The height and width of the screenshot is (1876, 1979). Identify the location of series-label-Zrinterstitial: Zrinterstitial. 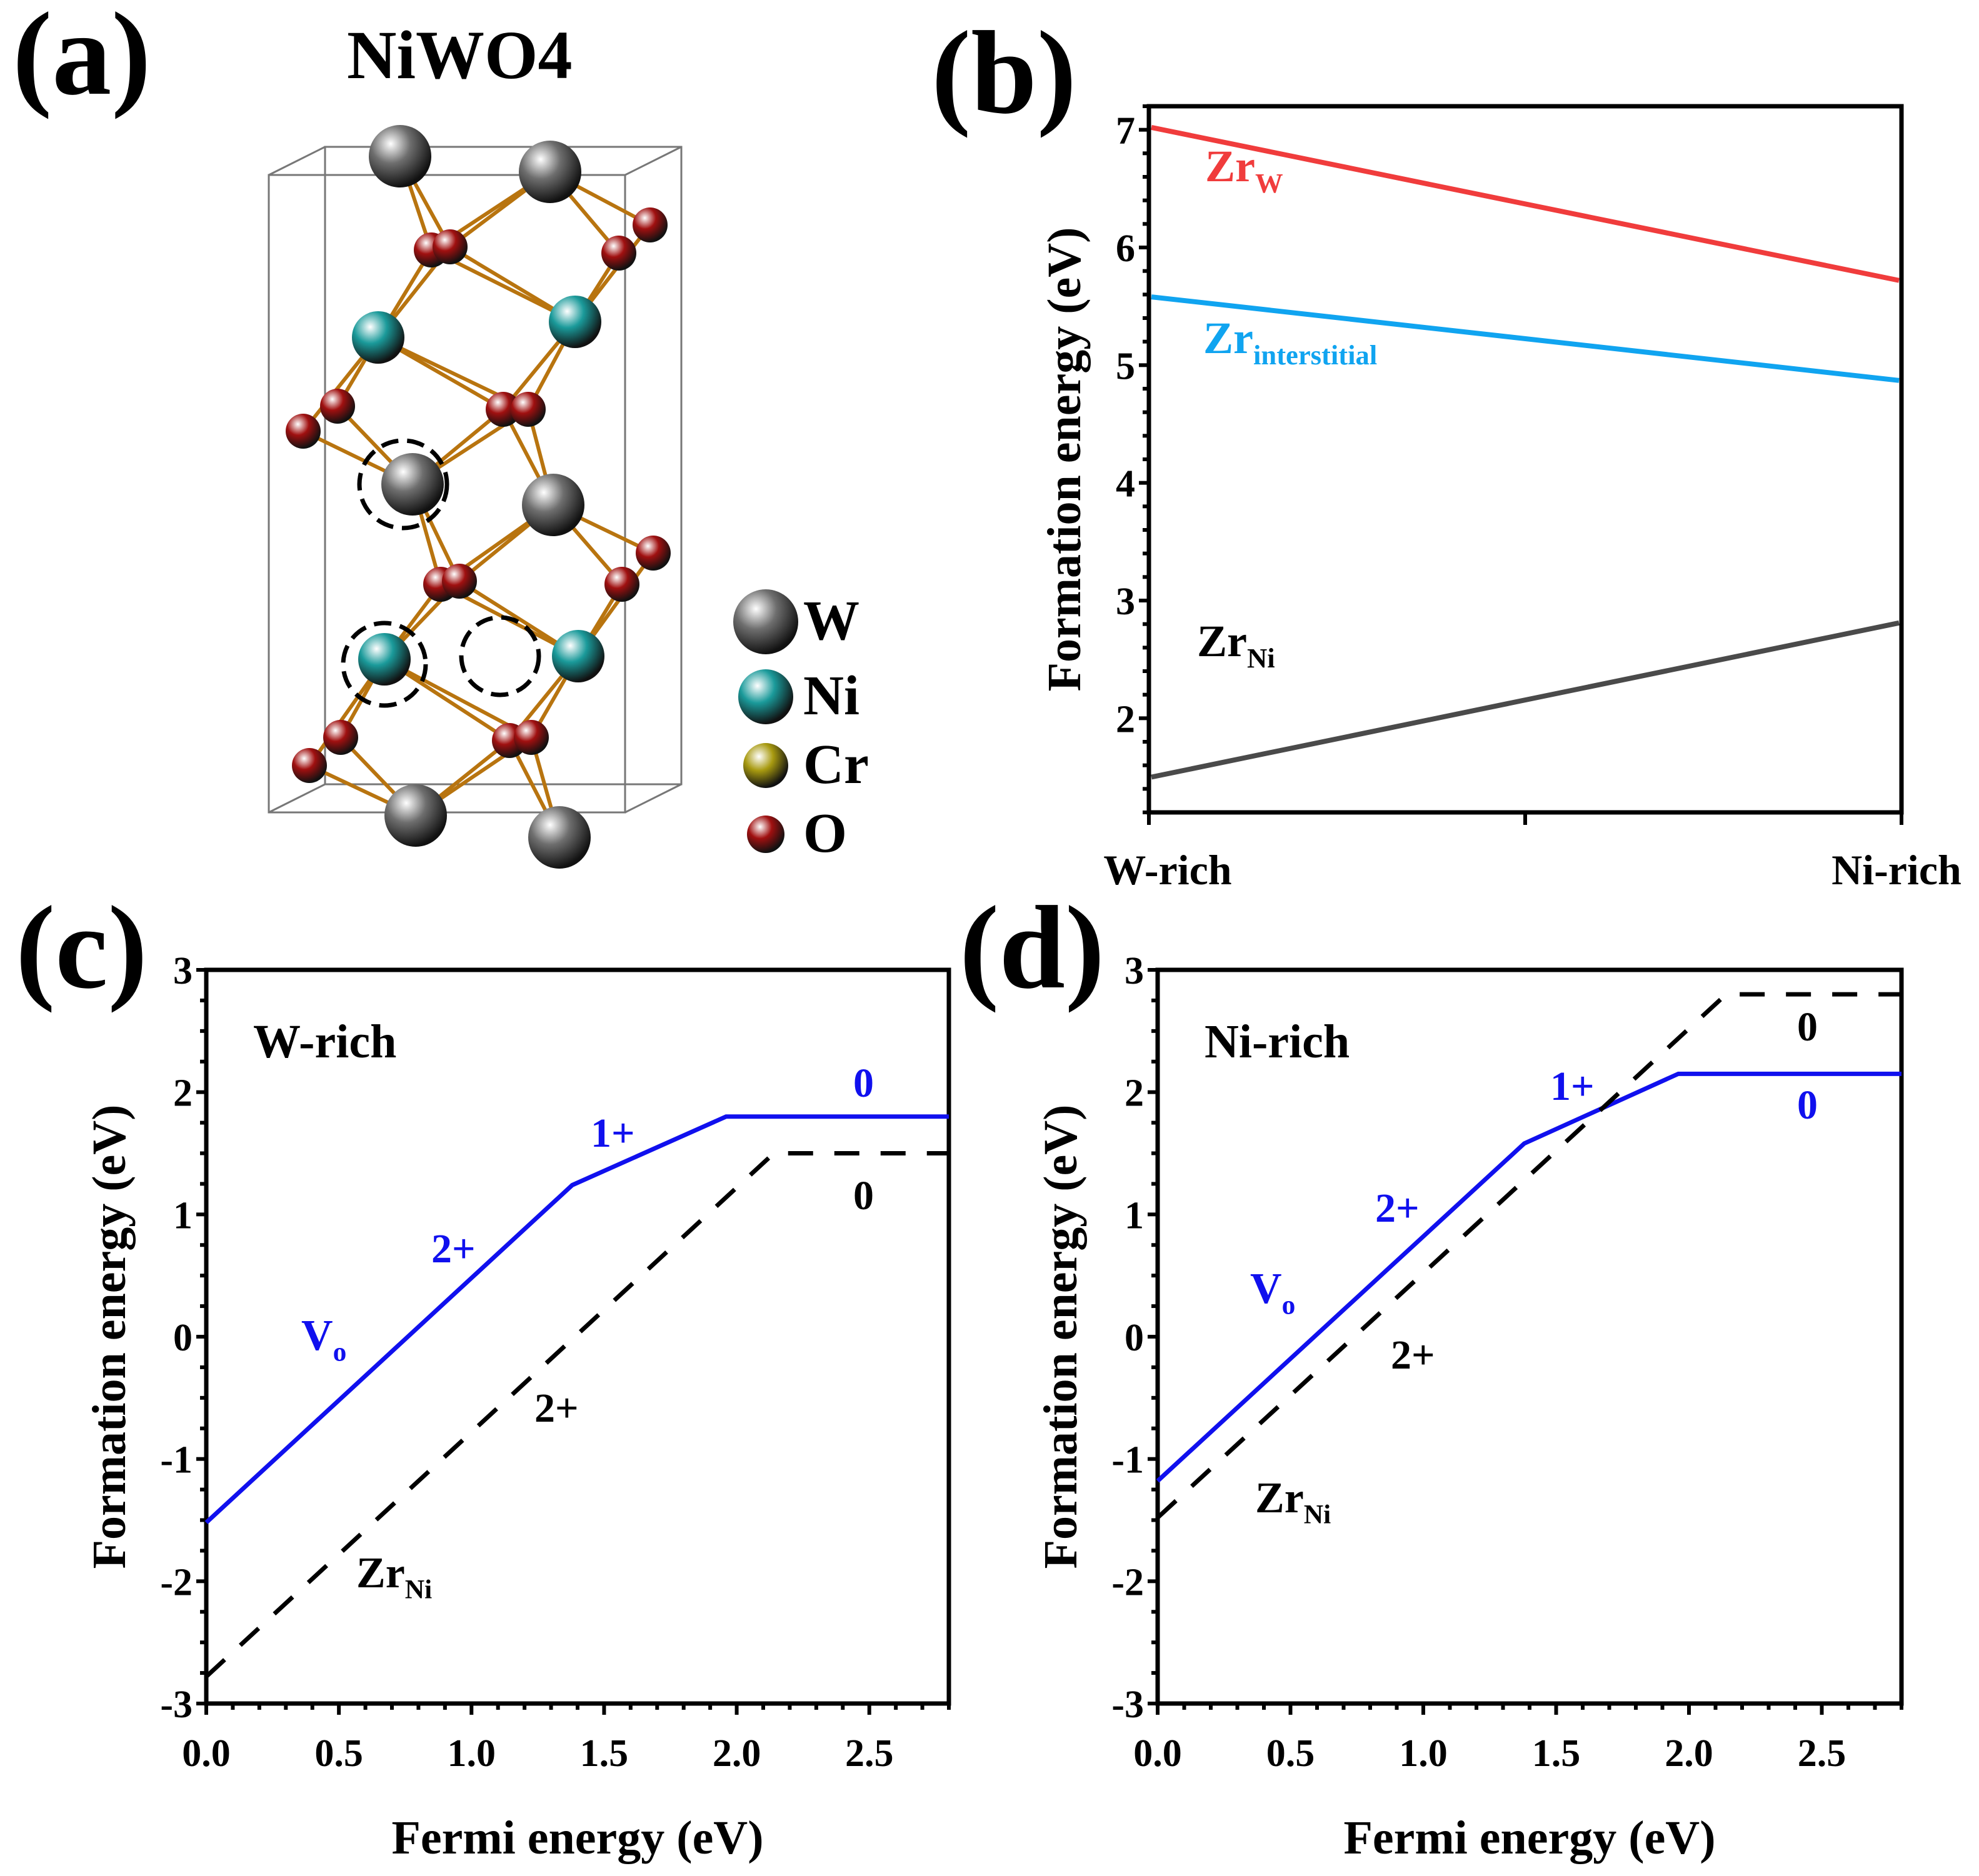
(1290, 342).